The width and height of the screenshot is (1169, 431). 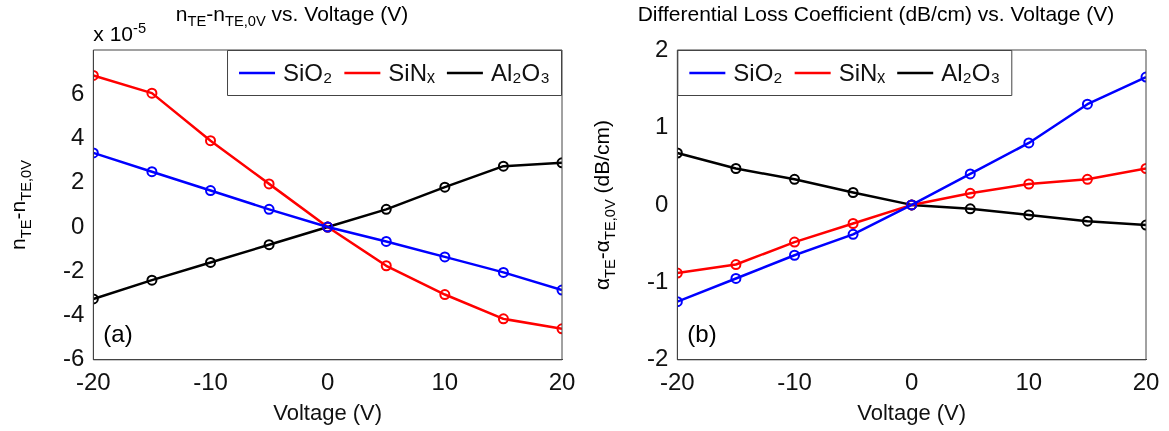 I want to click on y-tick-label: 4, so click(x=77, y=137).